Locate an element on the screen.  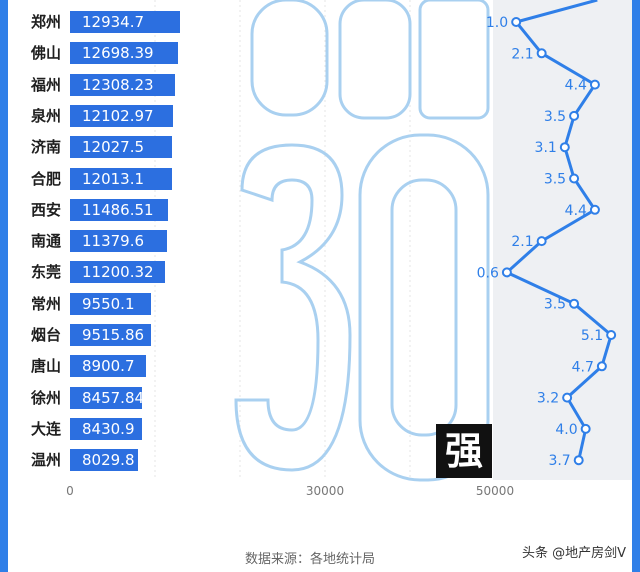
growth-rate-label: 3.1 is located at coordinates (546, 148).